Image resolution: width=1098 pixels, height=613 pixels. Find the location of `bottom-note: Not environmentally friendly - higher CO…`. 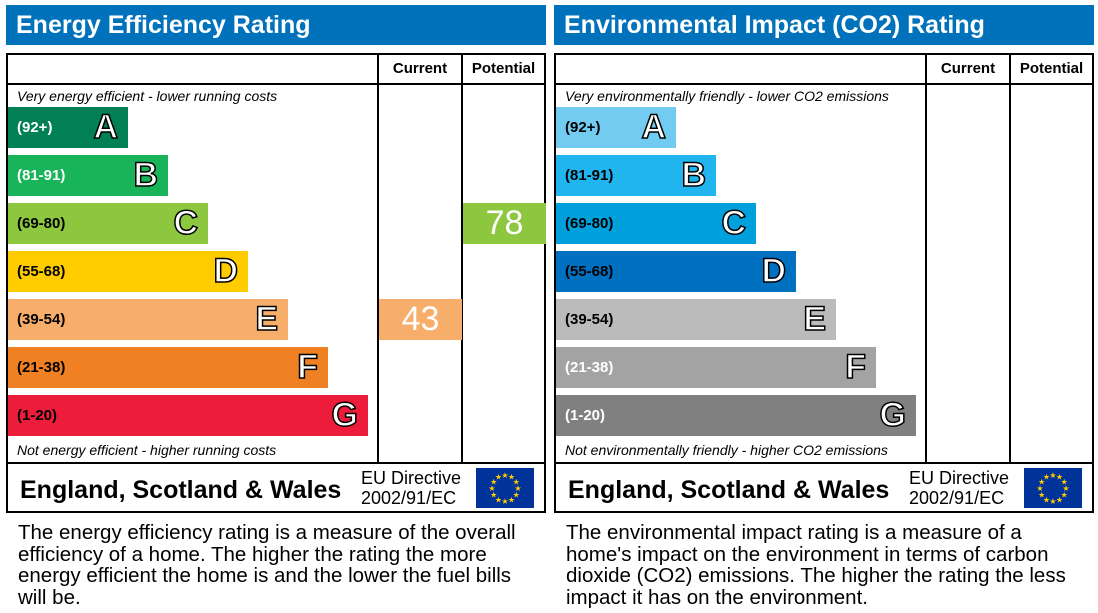

bottom-note: Not environmentally friendly - higher CO… is located at coordinates (726, 450).